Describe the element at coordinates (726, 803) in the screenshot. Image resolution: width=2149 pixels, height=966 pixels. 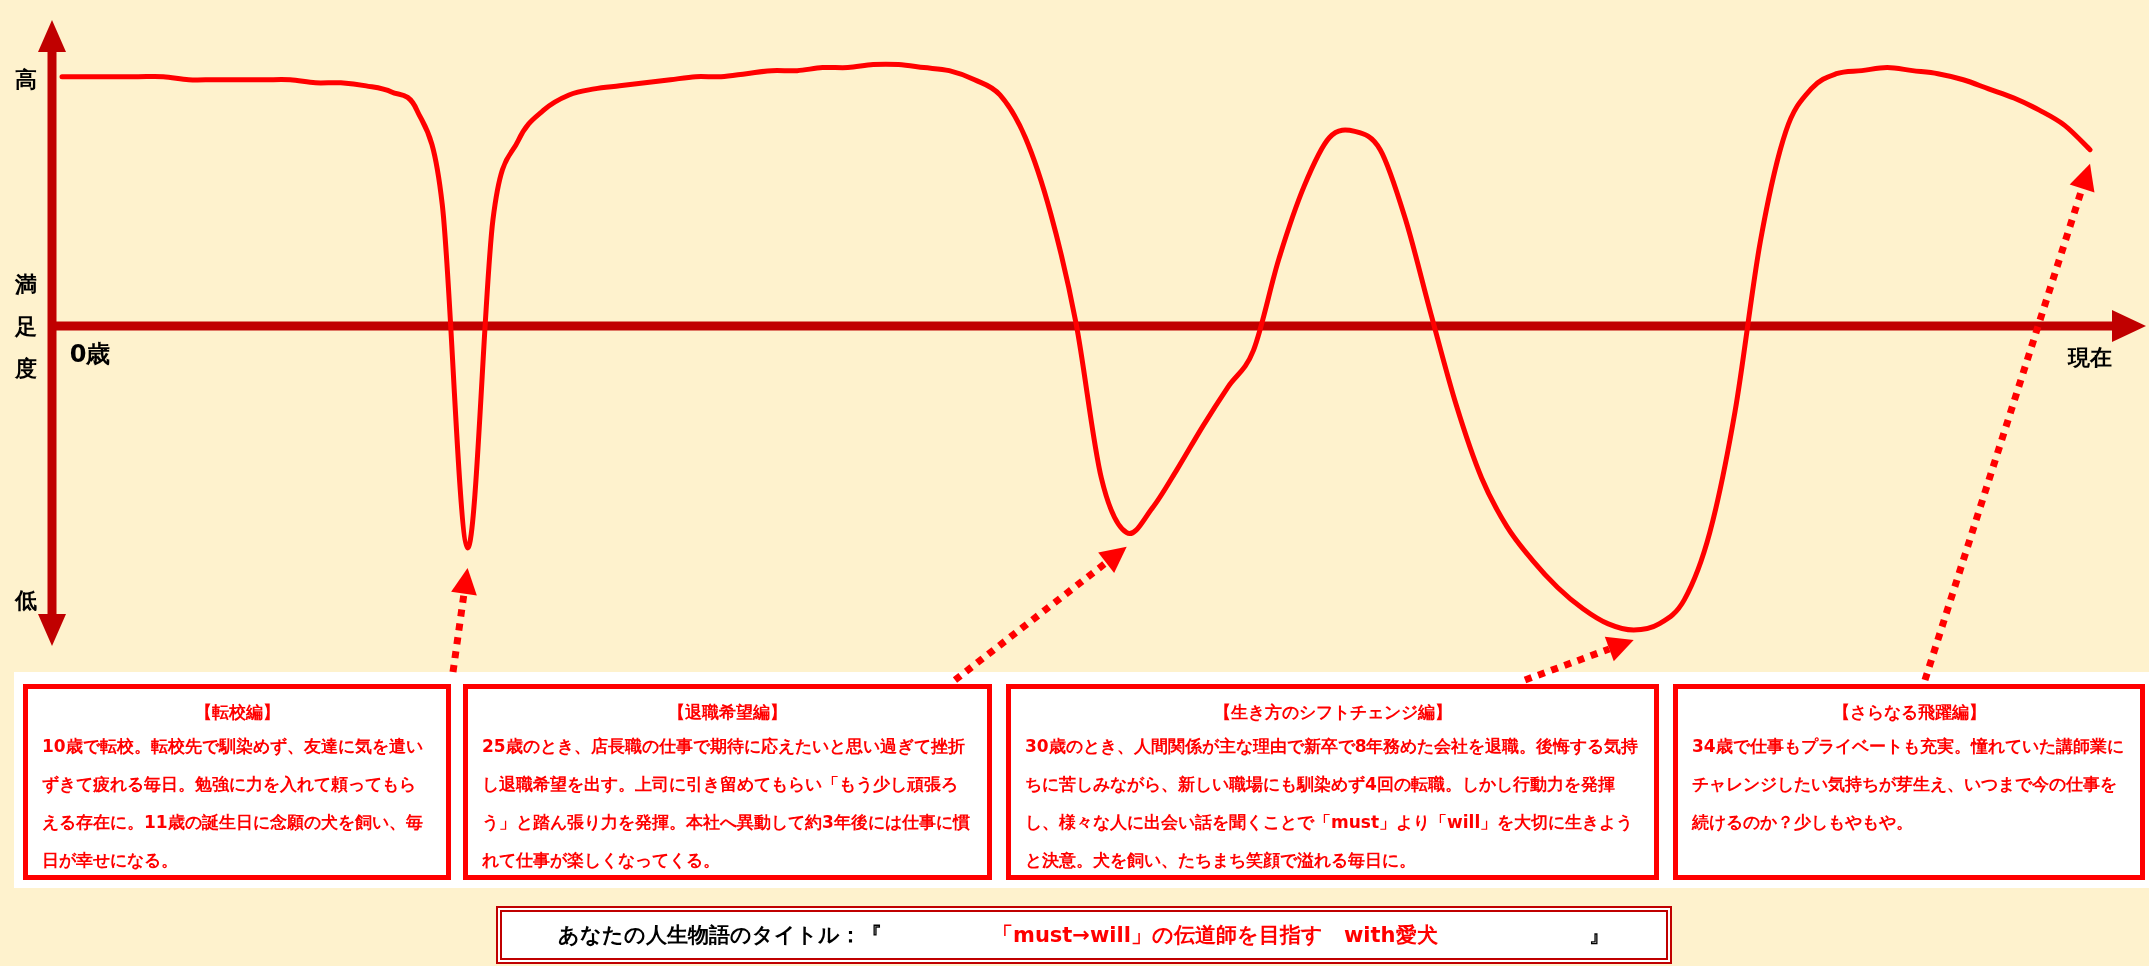
I see `text: 25歳のとき、店長職の仕事で期待に応えたいと思い過ぎて挫折し退職希望を出す。上司に引き留めてもらい「もう少し頑張ろう」と踏ん張り力を発揮。本社へ異動して約3年後には仕事に慣れて仕事が楽しくなってくる。` at that location.